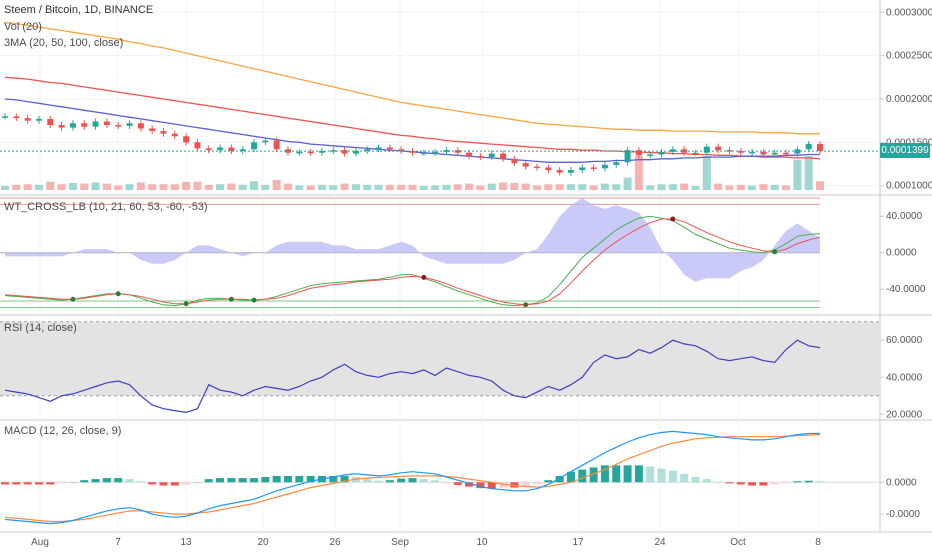  I want to click on price-tick-label: 0.0001500, so click(909, 142).